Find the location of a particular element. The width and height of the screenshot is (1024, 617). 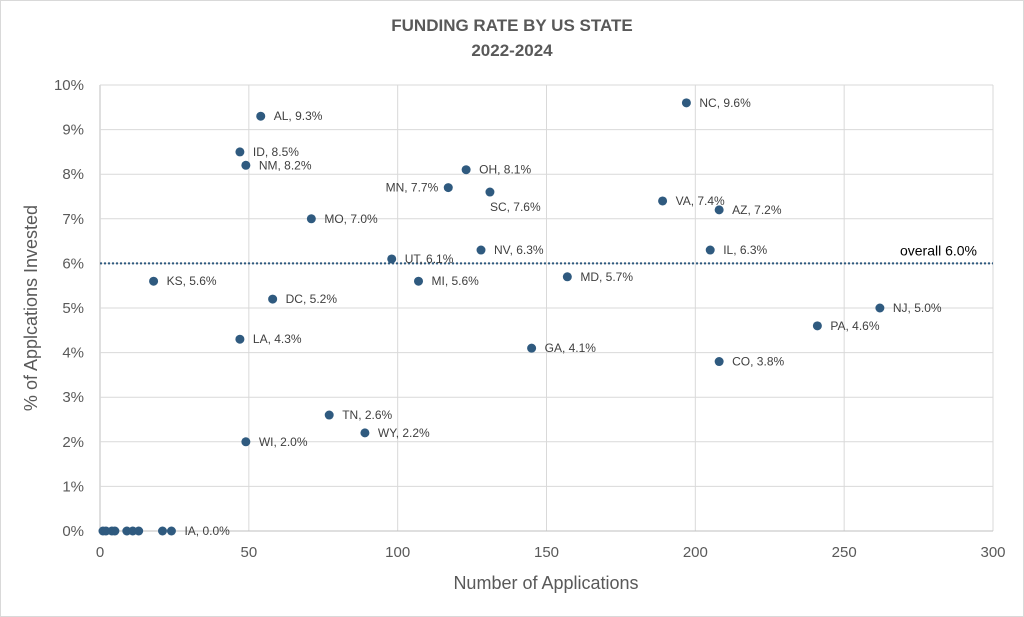

data-label: ID, 8.5% is located at coordinates (276, 152).